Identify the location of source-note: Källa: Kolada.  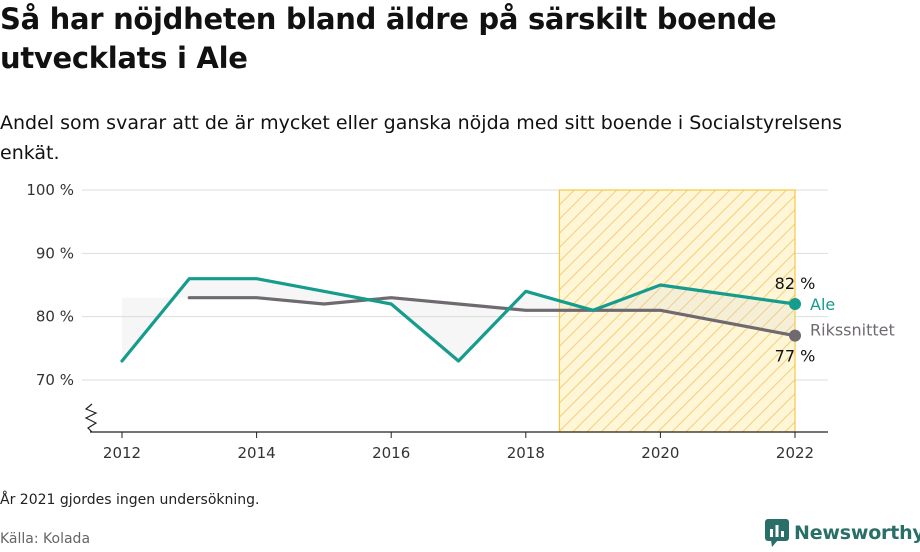
(45, 539).